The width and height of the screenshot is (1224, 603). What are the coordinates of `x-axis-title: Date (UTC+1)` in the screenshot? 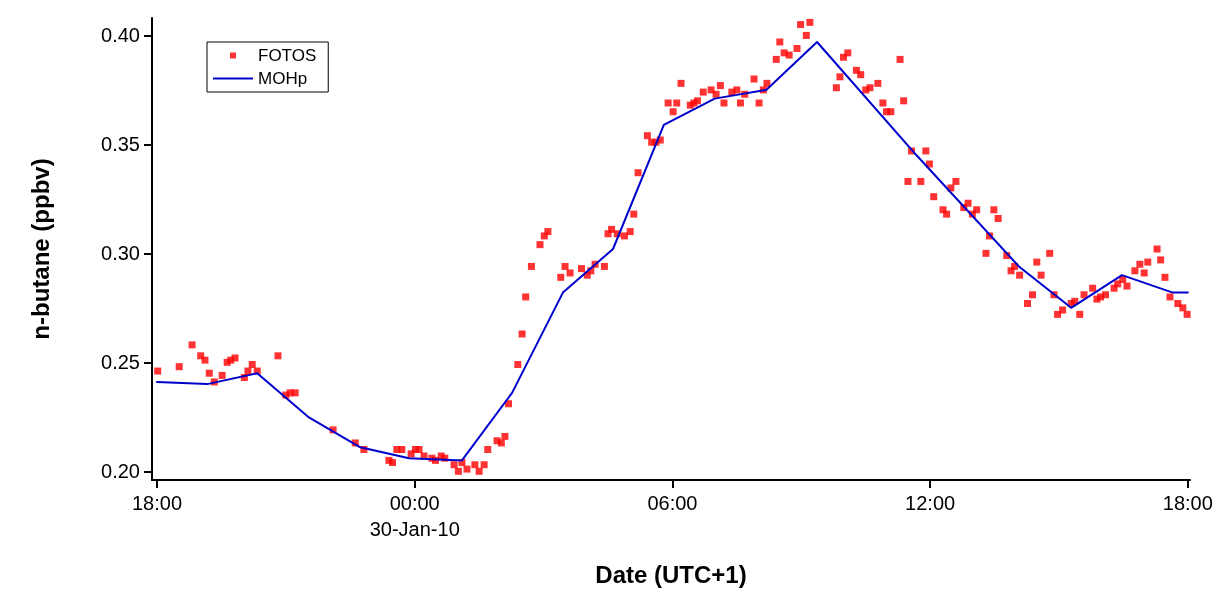 It's located at (671, 574).